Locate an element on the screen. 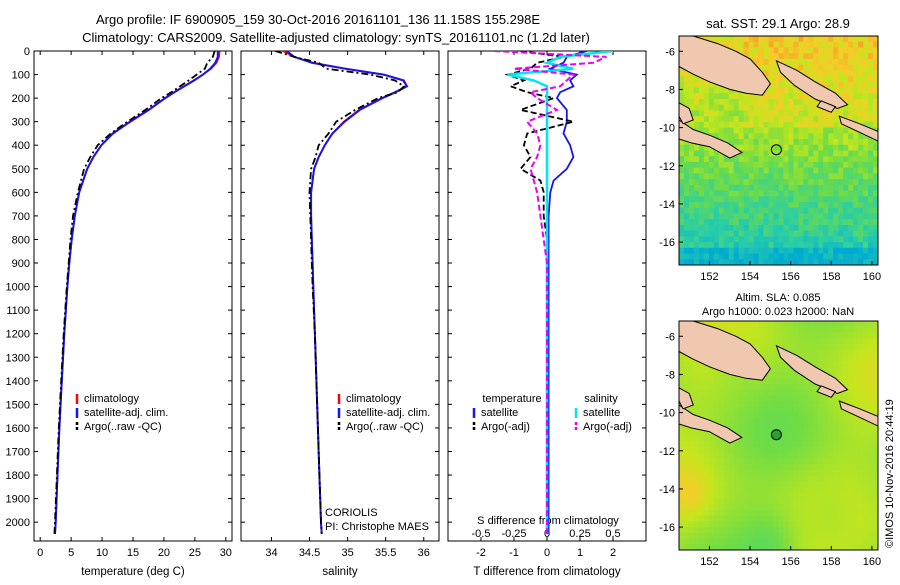  x-tick-label: 2 is located at coordinates (613, 553).